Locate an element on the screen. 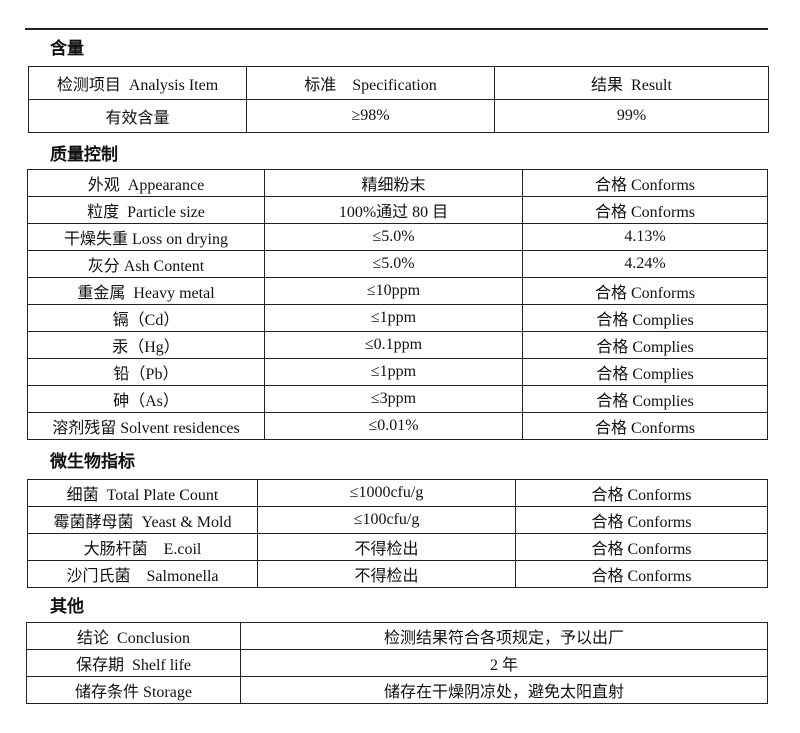  table-row: 汞（Hg） ≤0.1ppm 合格 Complies is located at coordinates (397, 345).